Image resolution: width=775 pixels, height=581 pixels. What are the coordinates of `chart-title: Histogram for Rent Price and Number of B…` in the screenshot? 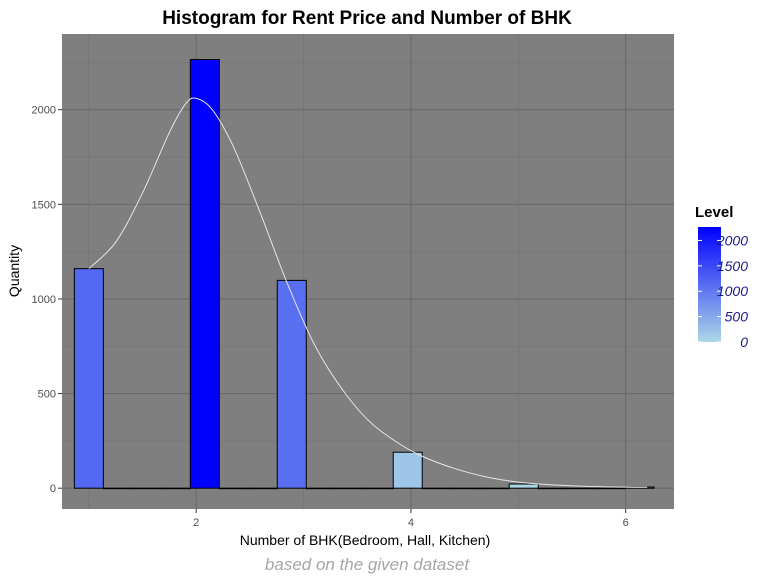 It's located at (367, 18).